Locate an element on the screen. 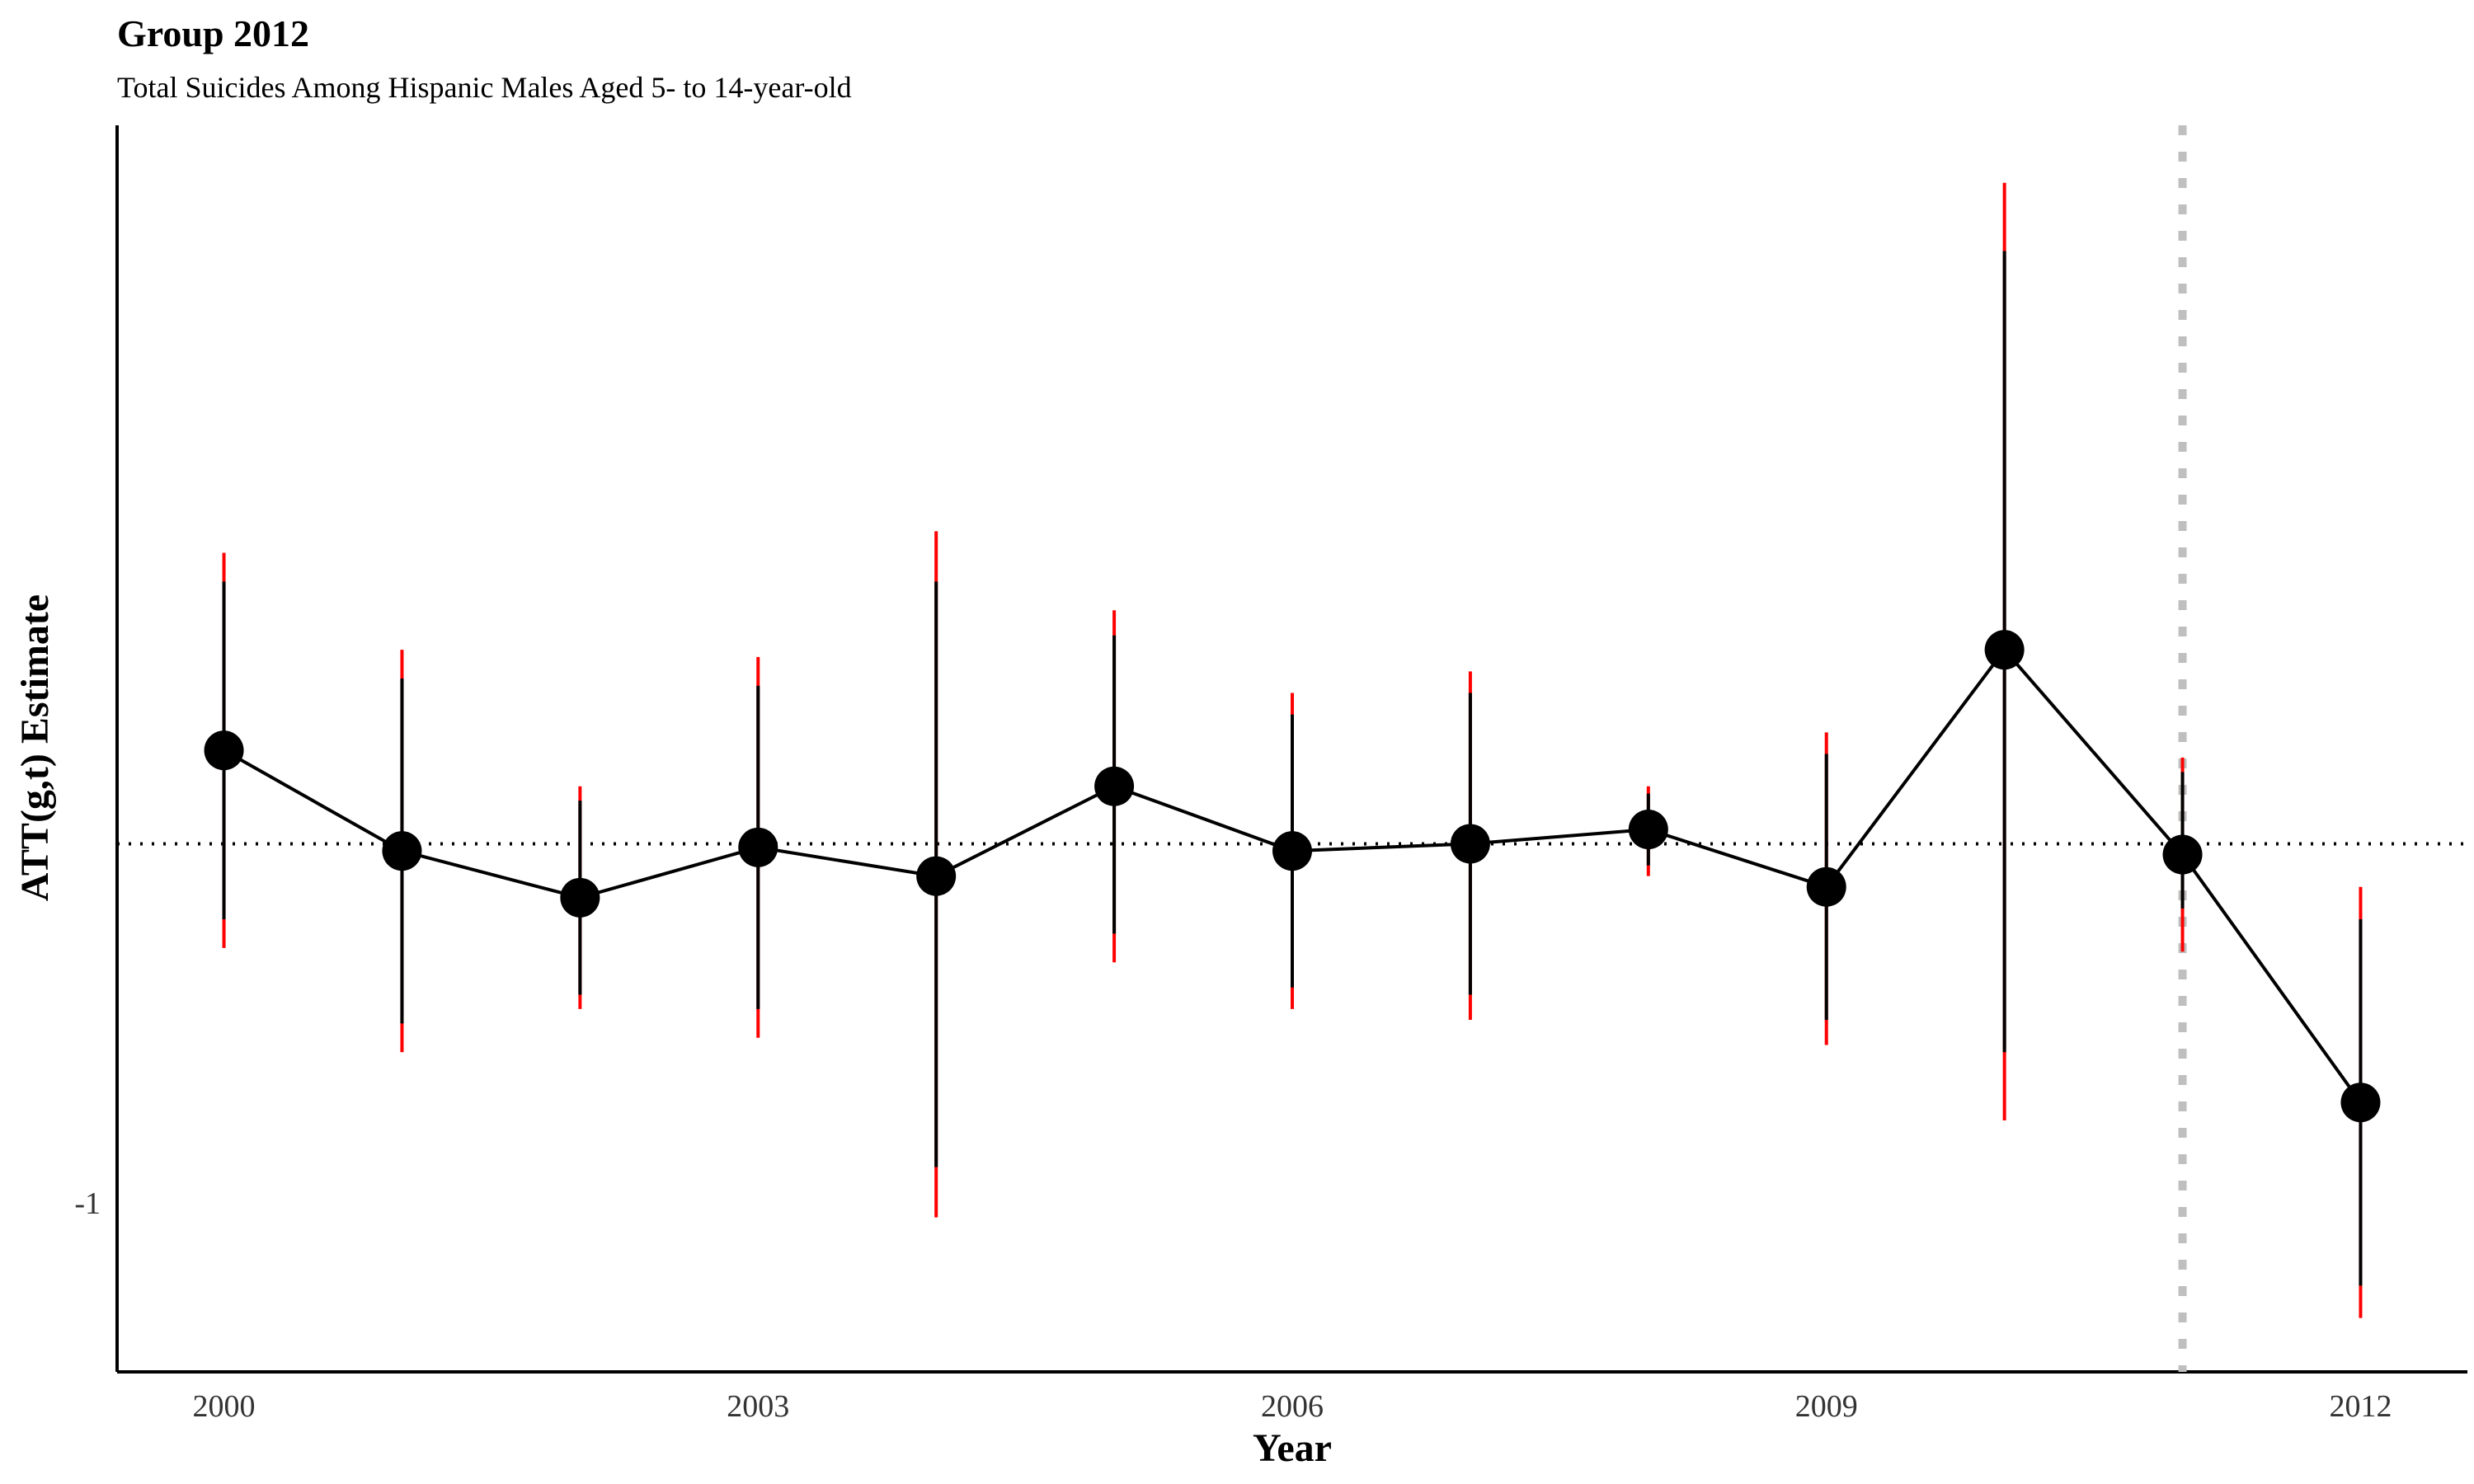  x-tick-label: 2006 is located at coordinates (1292, 1406).